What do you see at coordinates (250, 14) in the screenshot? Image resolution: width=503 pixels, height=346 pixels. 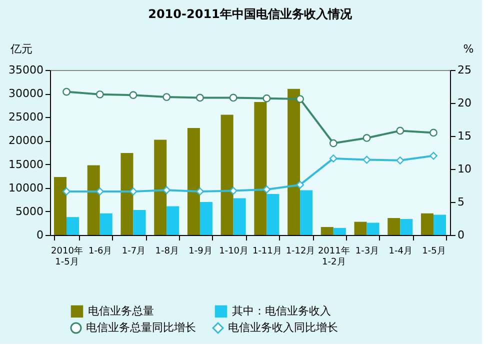 I see `chart-title: 2010-2011年中国电信业务收入情况` at bounding box center [250, 14].